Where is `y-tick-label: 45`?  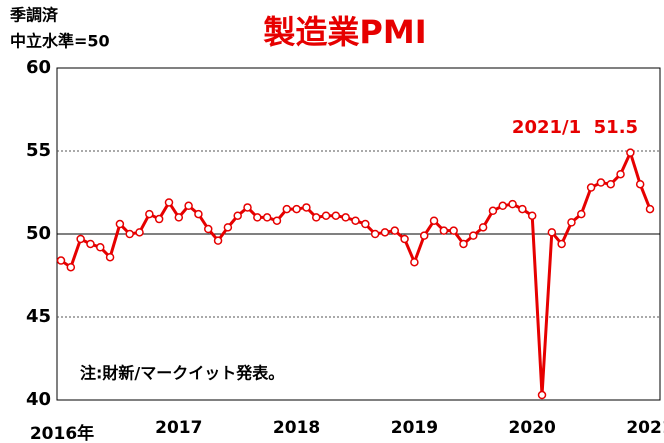
y-tick-label: 45 is located at coordinates (38, 316).